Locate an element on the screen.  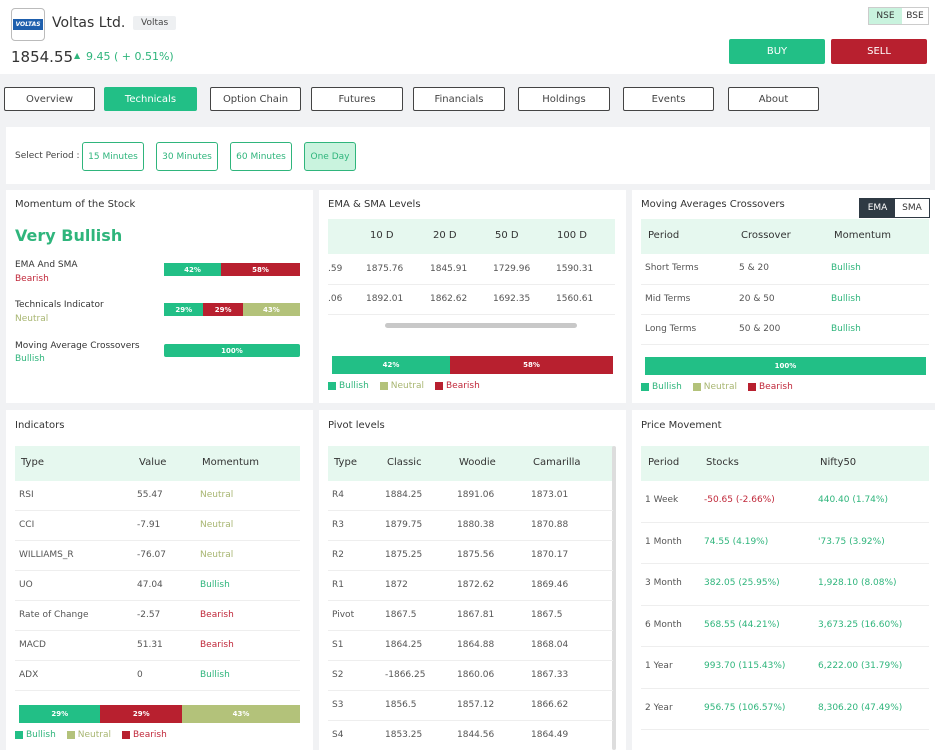
table-row: UO 47.04 Bullish is located at coordinates (157, 586).